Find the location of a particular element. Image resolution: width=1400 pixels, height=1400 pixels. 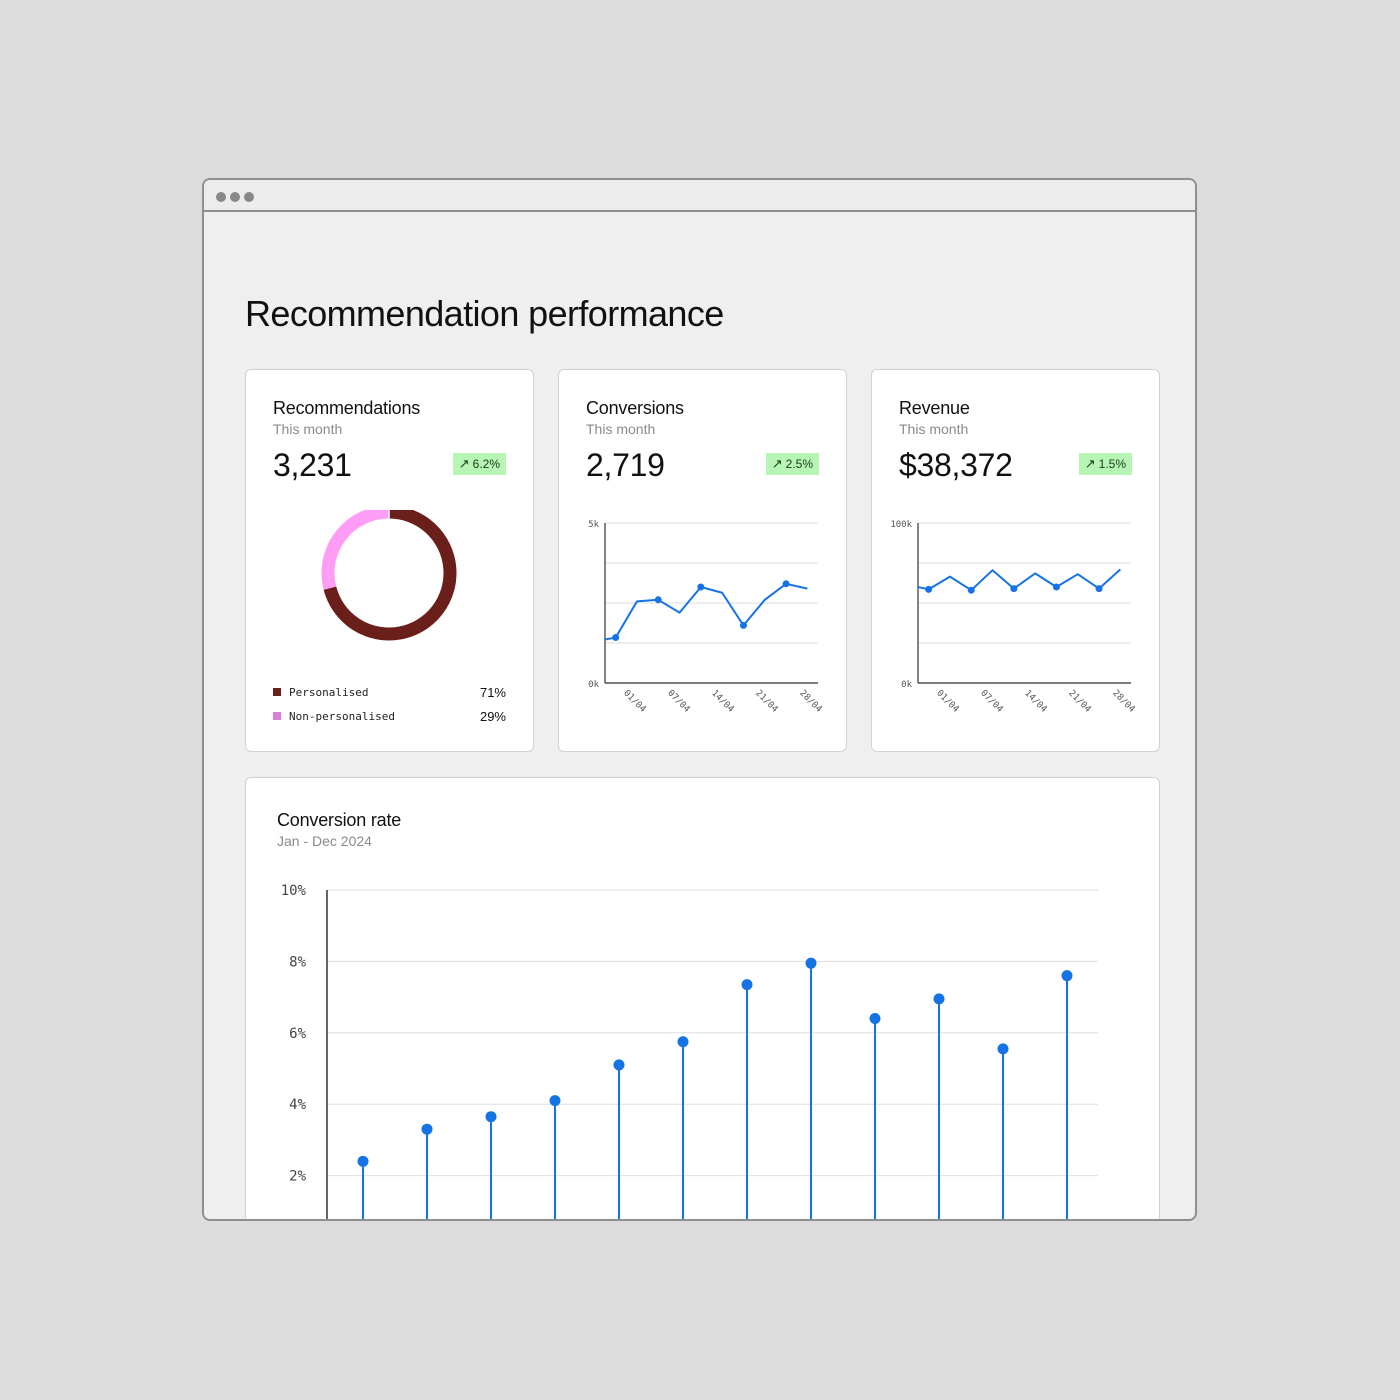

donut-slice-non-personalised is located at coordinates (355, 550).